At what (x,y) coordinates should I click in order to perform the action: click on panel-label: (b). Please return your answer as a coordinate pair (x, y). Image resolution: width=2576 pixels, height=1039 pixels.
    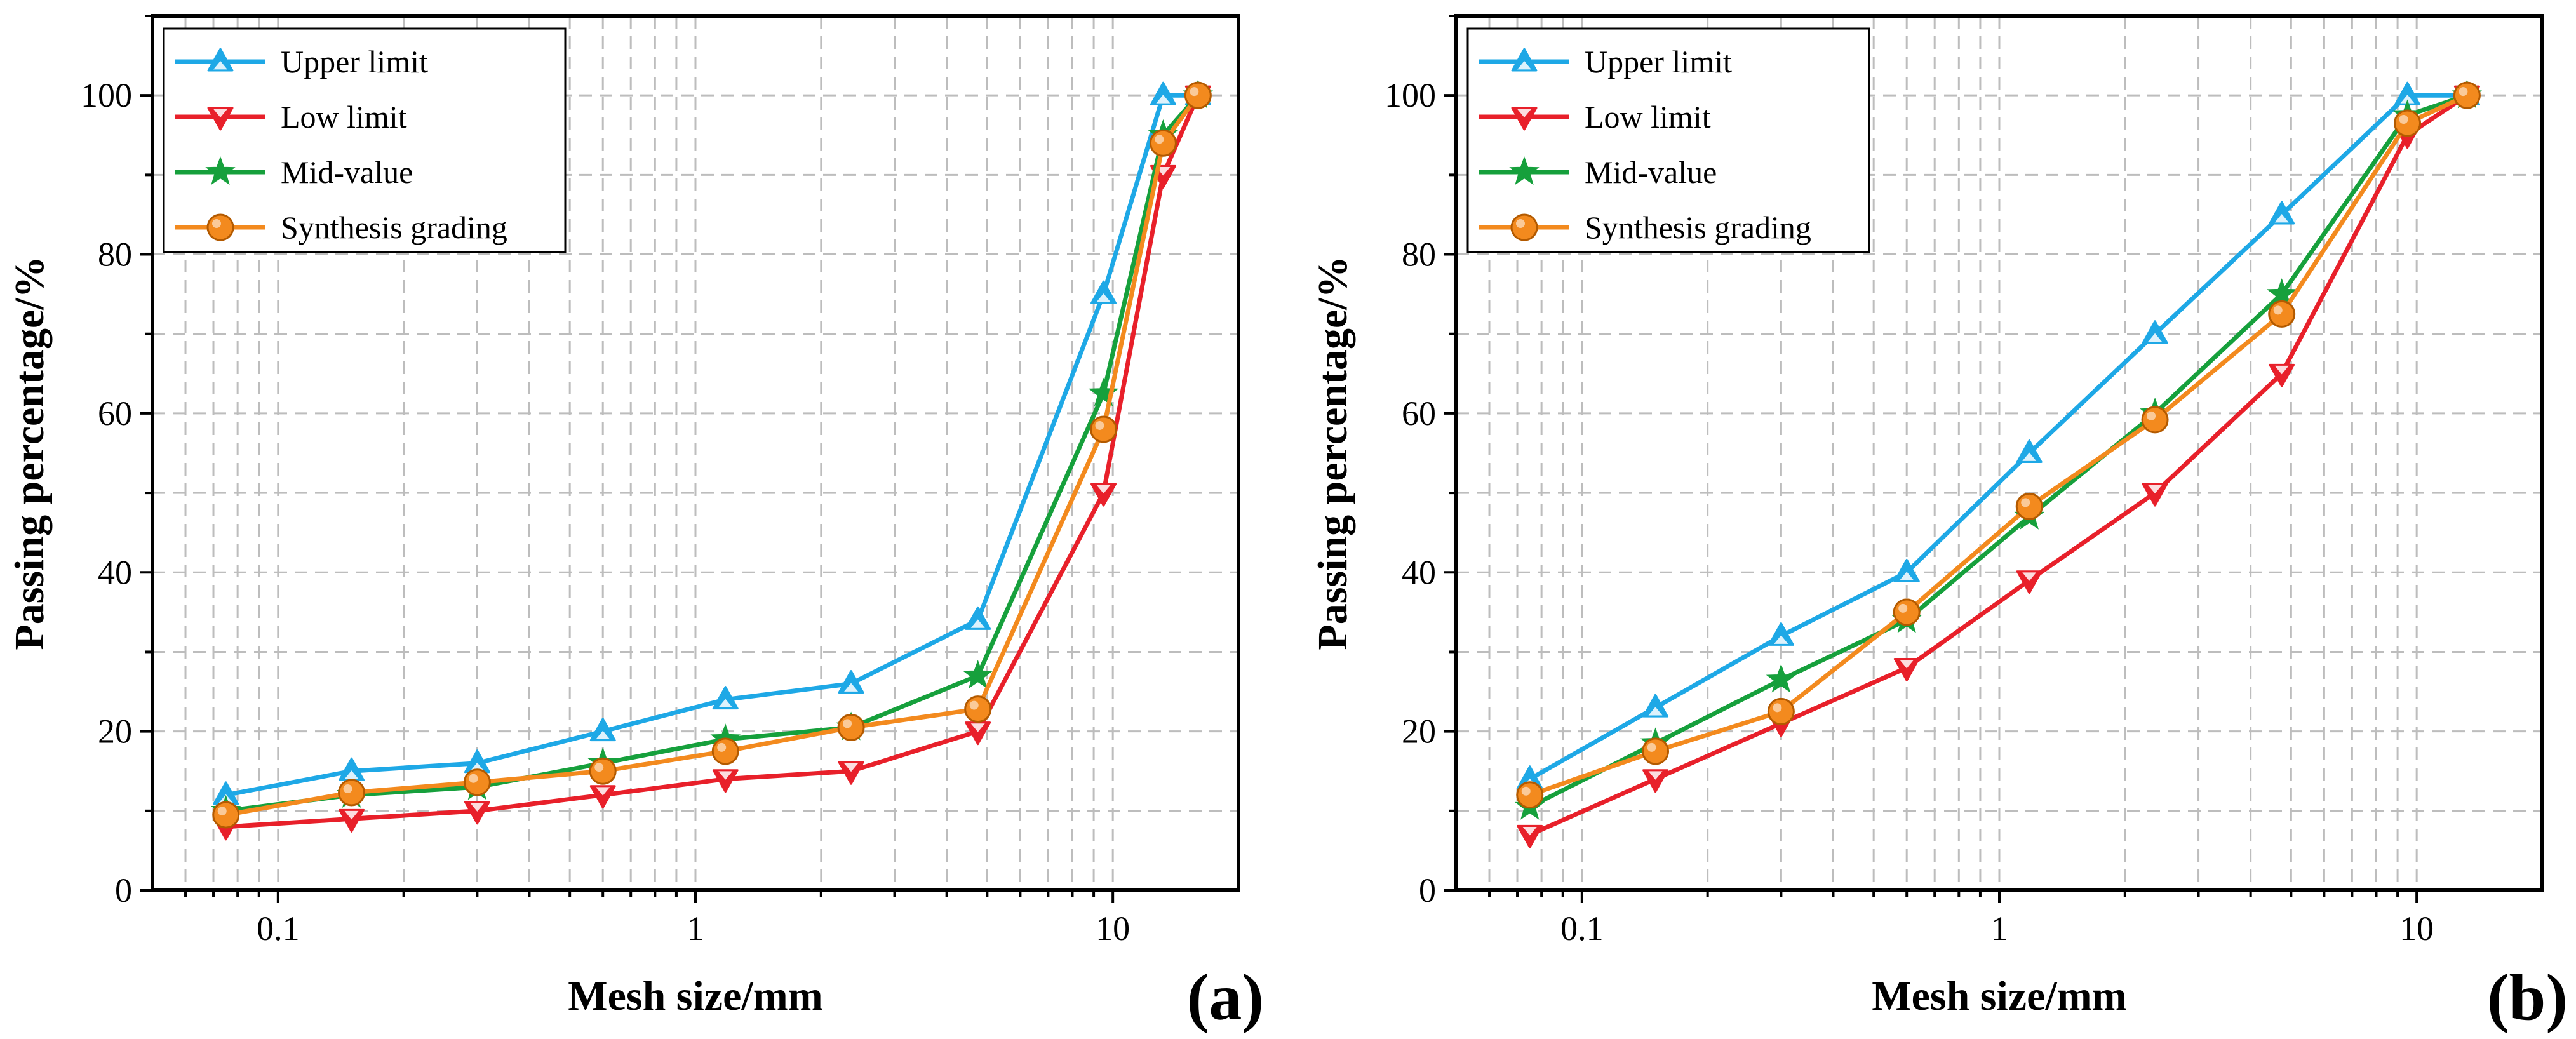
    Looking at the image, I should click on (2527, 997).